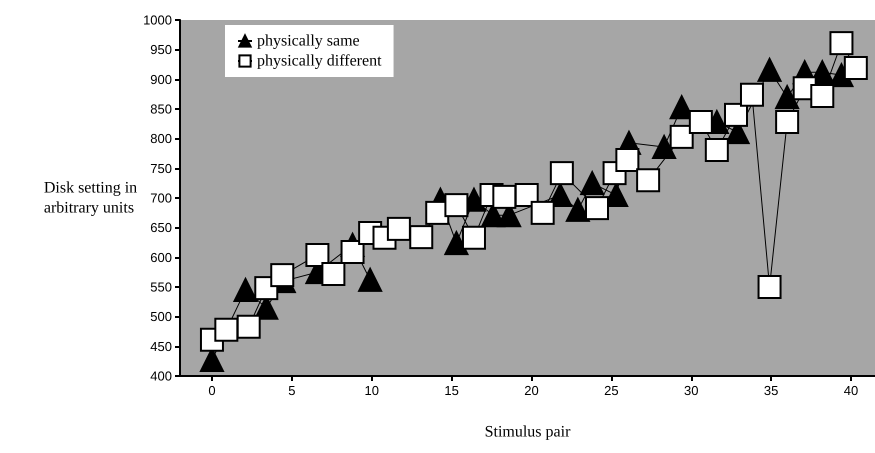  I want to click on x-tick-label: 20, so click(531, 390).